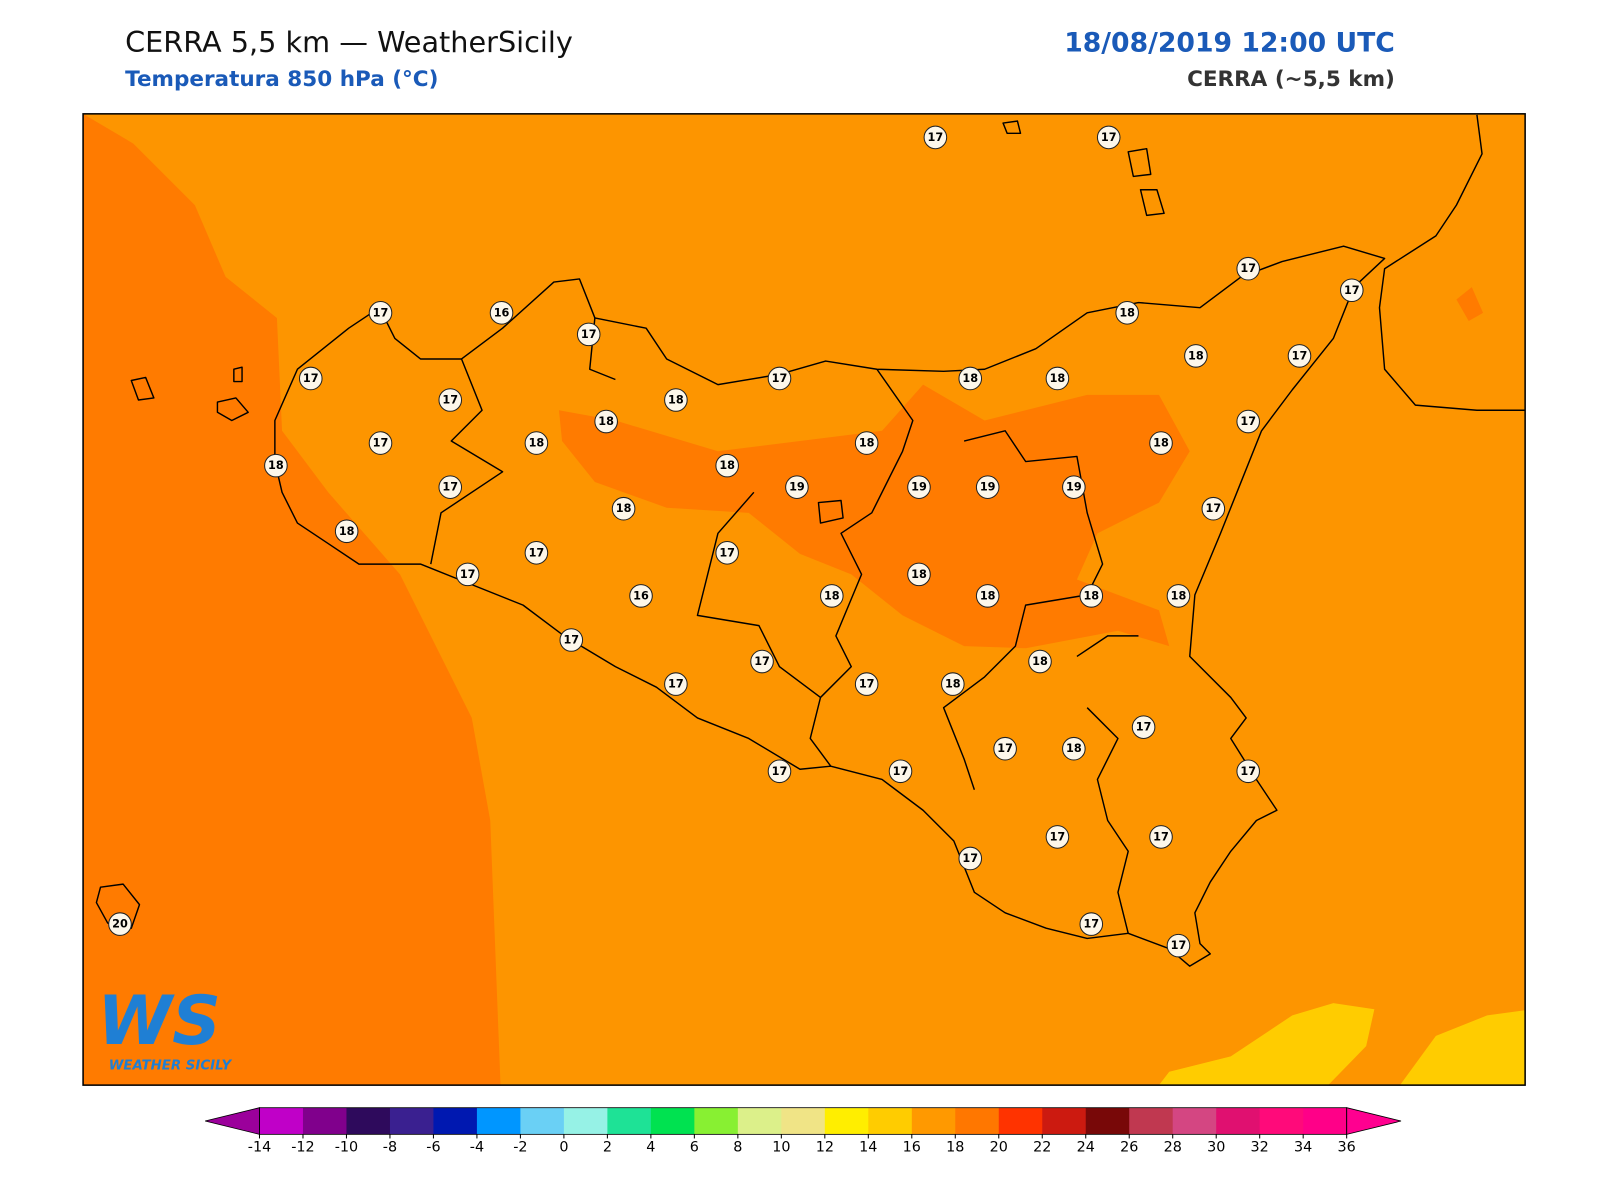  Describe the element at coordinates (477, 1148) in the screenshot. I see `colorbar-tick-label: -4` at that location.